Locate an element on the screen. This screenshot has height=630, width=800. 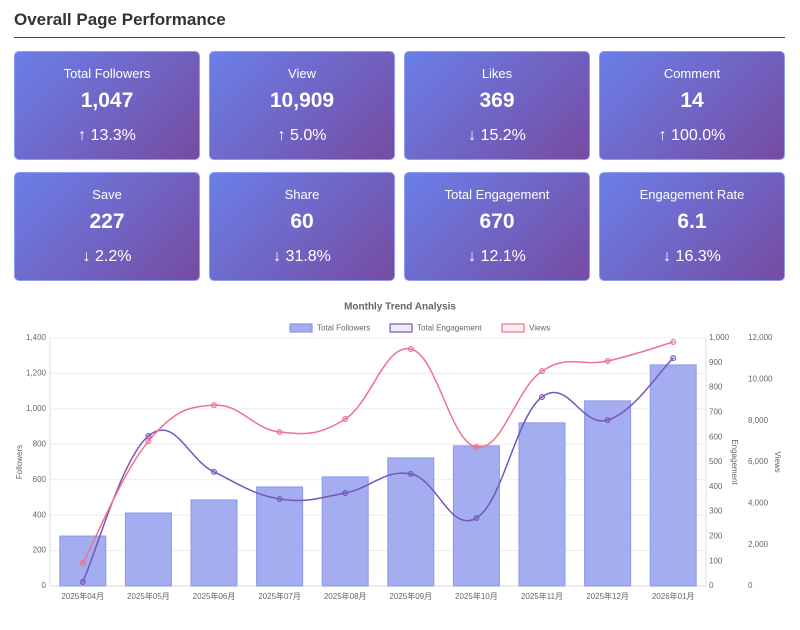
x-tick-label: 2025年11月 is located at coordinates (542, 596).